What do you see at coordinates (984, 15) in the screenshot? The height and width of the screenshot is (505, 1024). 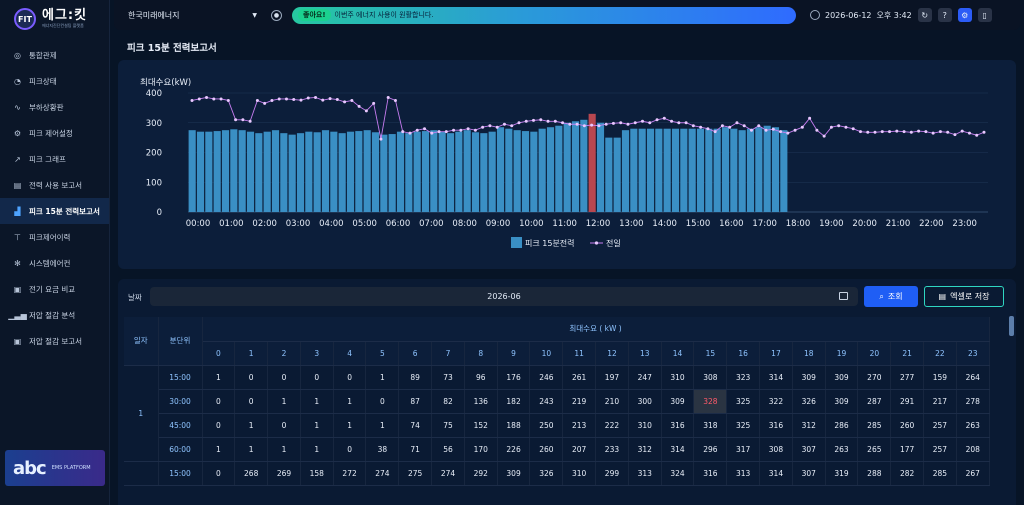 I see `logout-button: ▯` at bounding box center [984, 15].